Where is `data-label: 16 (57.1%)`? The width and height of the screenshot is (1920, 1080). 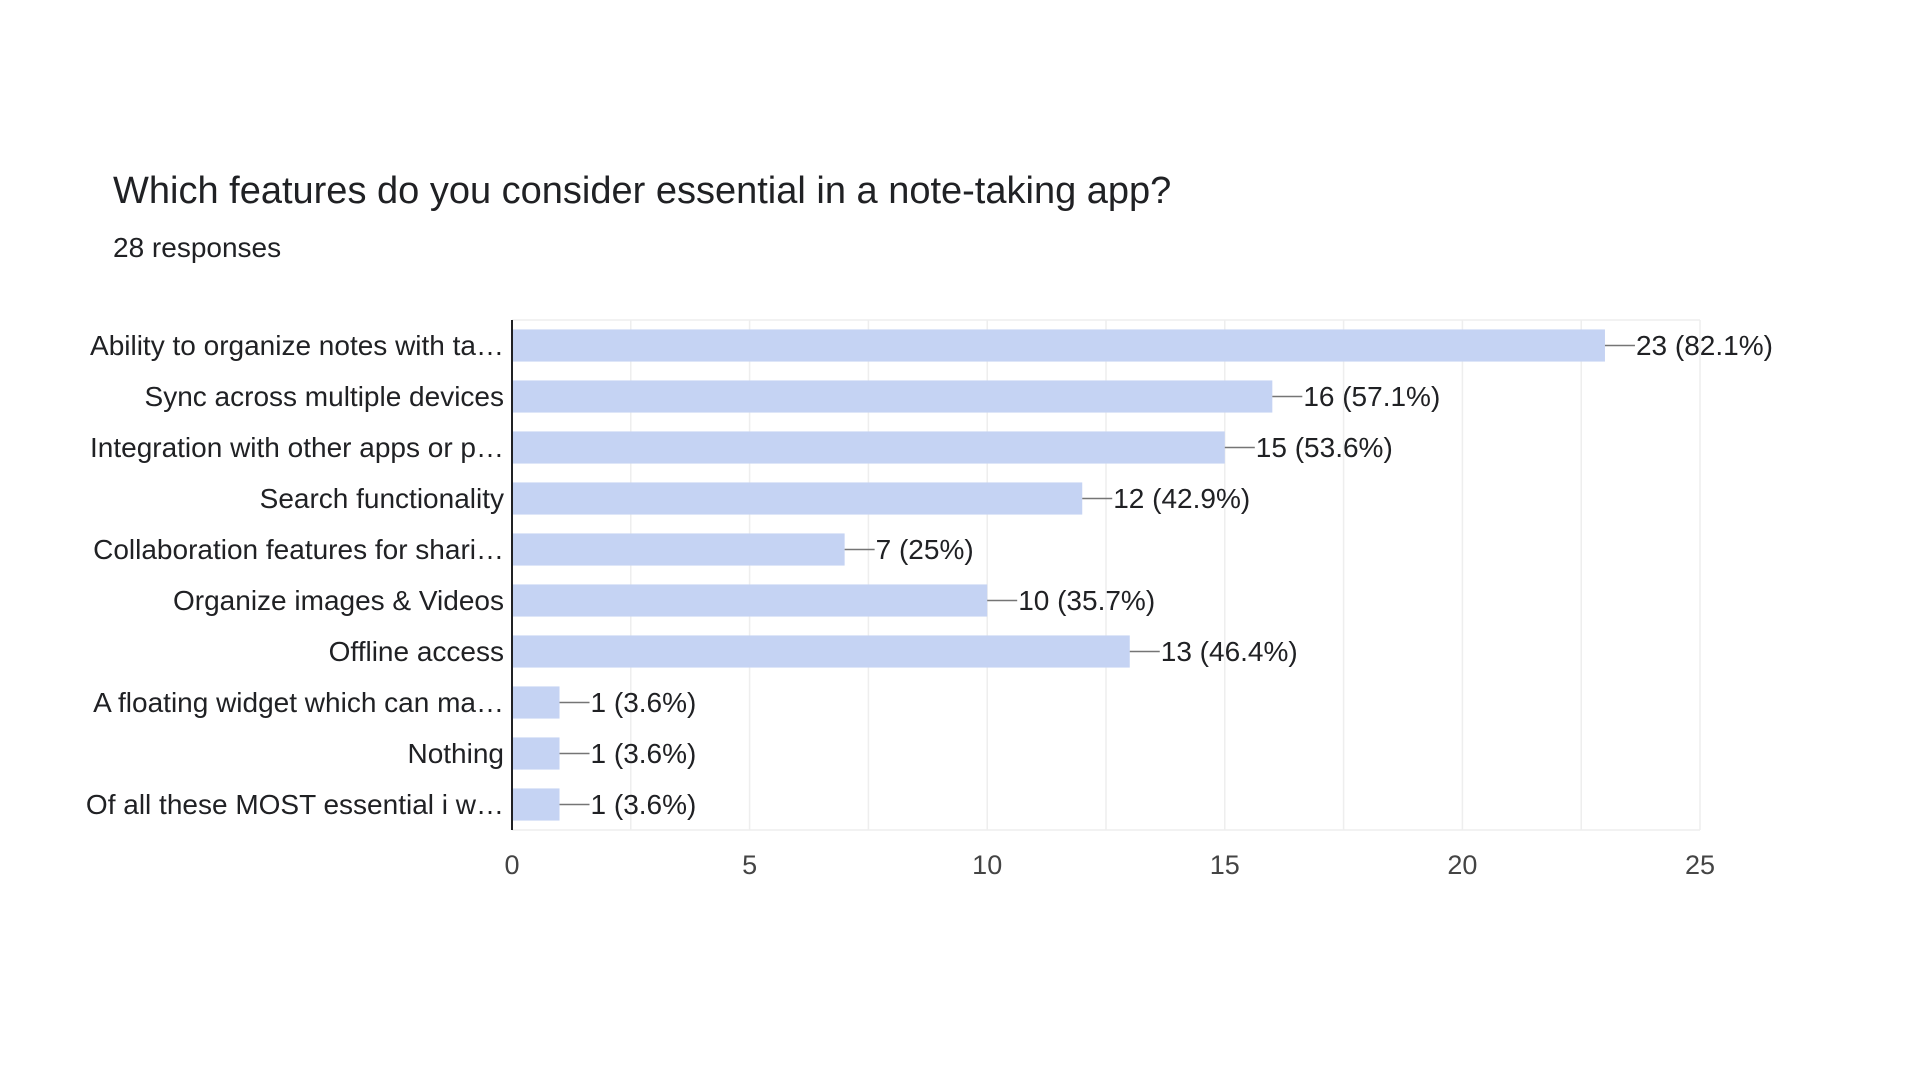 data-label: 16 (57.1%) is located at coordinates (1371, 396).